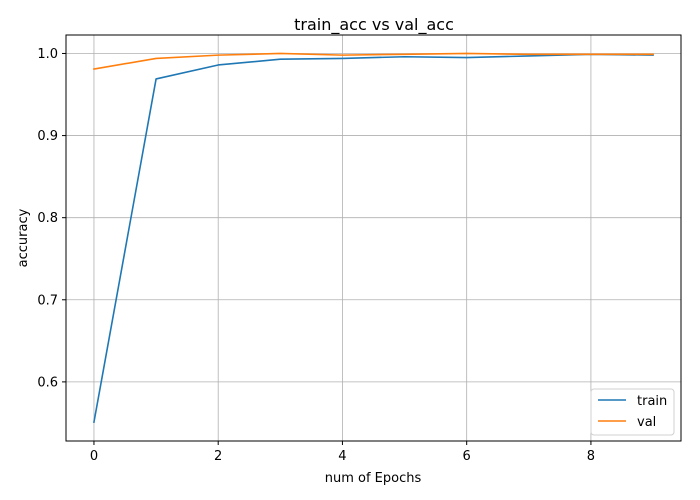 Image resolution: width=700 pixels, height=500 pixels. What do you see at coordinates (373, 478) in the screenshot?
I see `x-axis-label: num of Epochs` at bounding box center [373, 478].